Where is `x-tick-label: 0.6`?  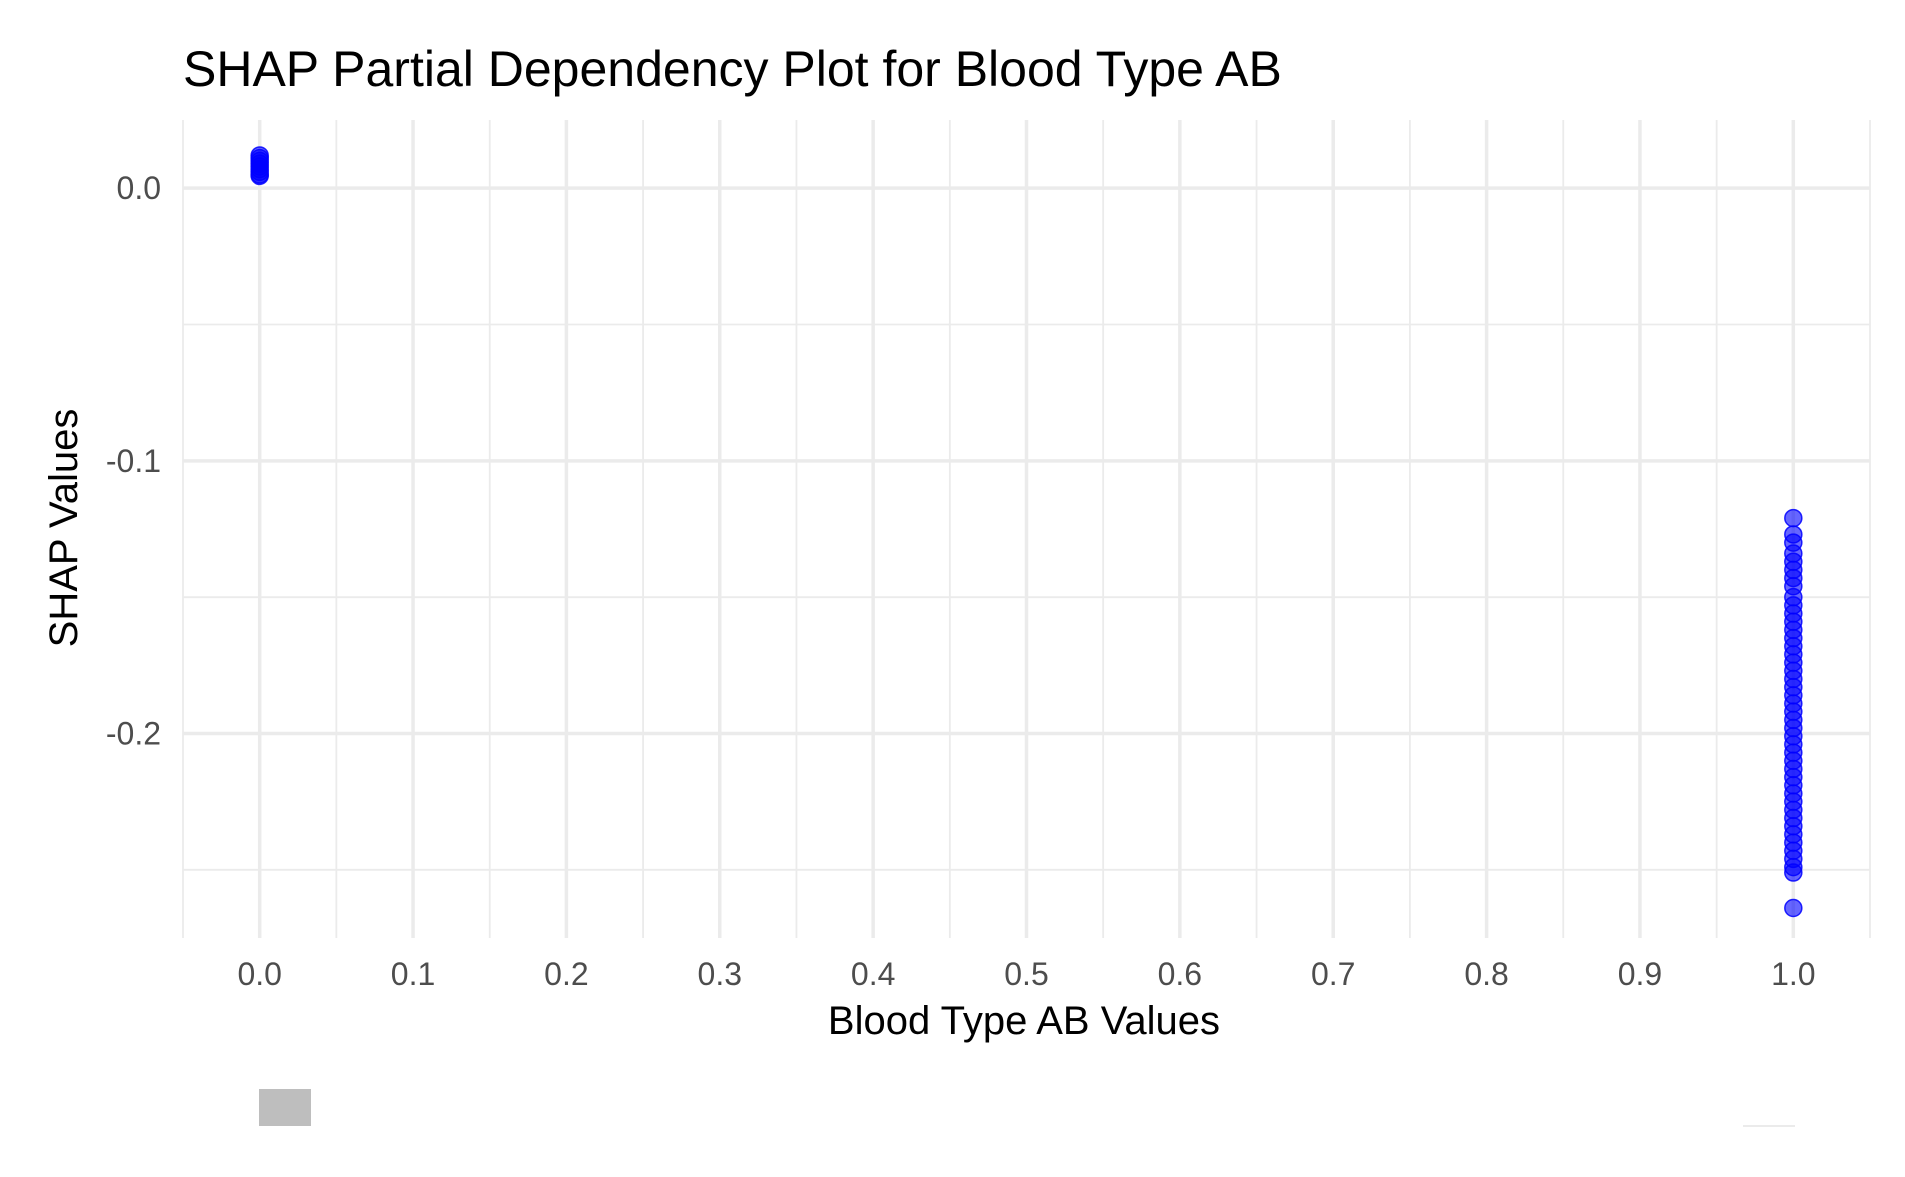
x-tick-label: 0.6 is located at coordinates (1180, 974).